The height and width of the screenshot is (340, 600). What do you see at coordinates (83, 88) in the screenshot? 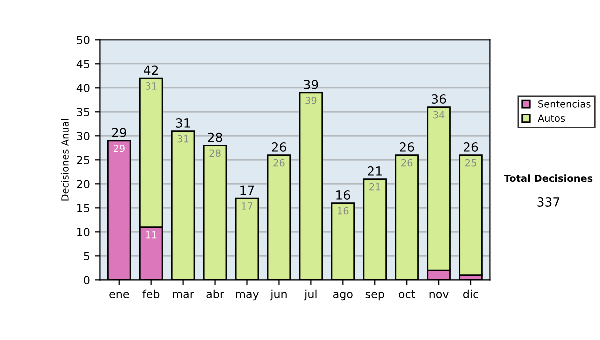
I see `y-tick-label: 40` at bounding box center [83, 88].